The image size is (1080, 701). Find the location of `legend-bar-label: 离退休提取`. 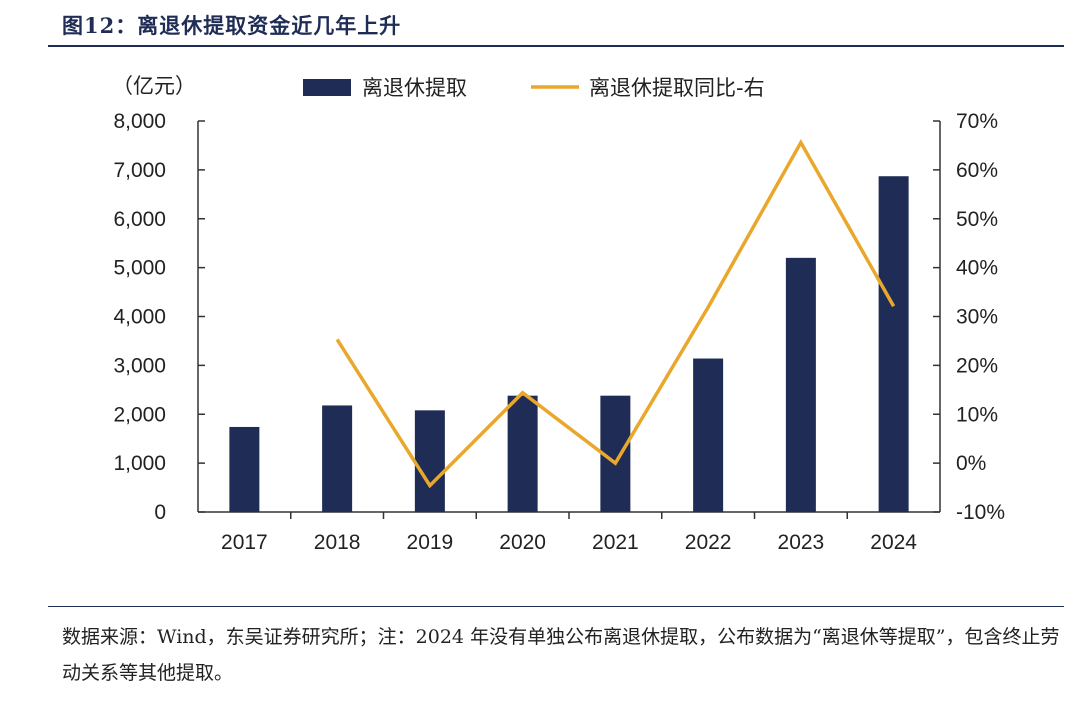

legend-bar-label: 离退休提取 is located at coordinates (414, 88).